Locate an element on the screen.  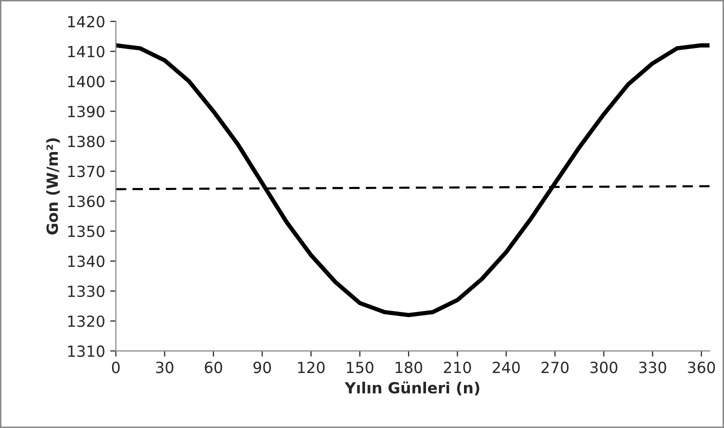
y-axis-title: Gon (W/m²) is located at coordinates (53, 186).